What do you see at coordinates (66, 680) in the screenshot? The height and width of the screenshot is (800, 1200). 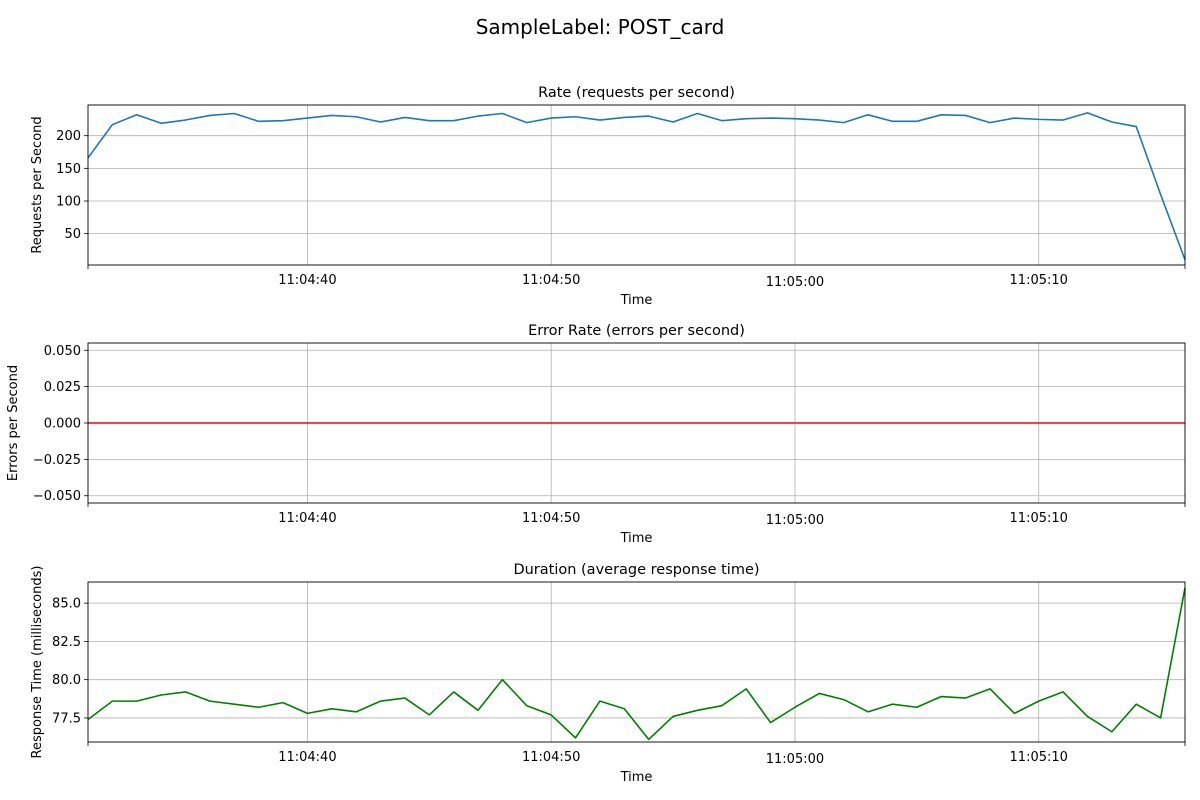 I see `y-tick-label: 80.0` at bounding box center [66, 680].